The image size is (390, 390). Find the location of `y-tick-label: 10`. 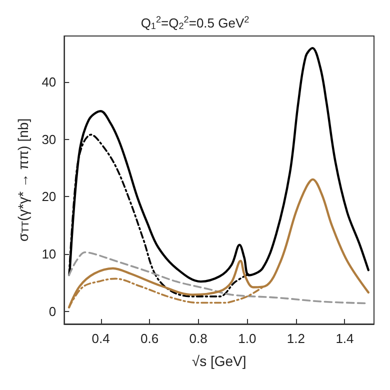

y-tick-label: 10 is located at coordinates (49, 254).